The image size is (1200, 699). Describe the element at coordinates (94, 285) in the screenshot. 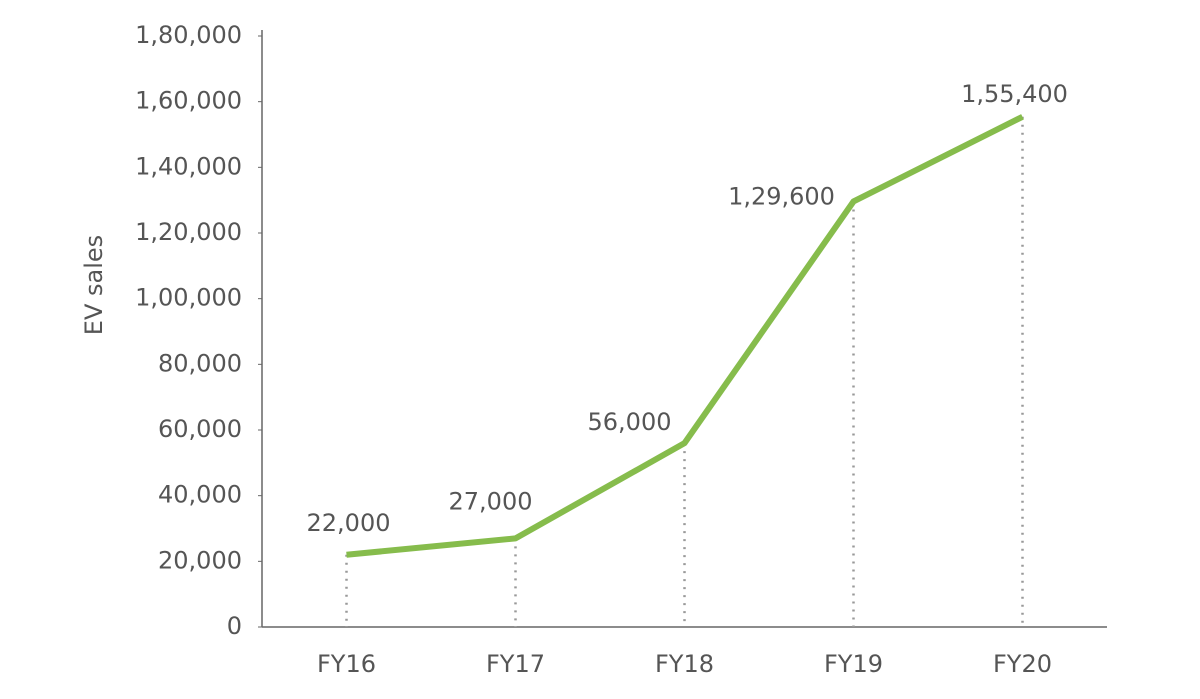

I see `y-axis-label: EV sales` at that location.